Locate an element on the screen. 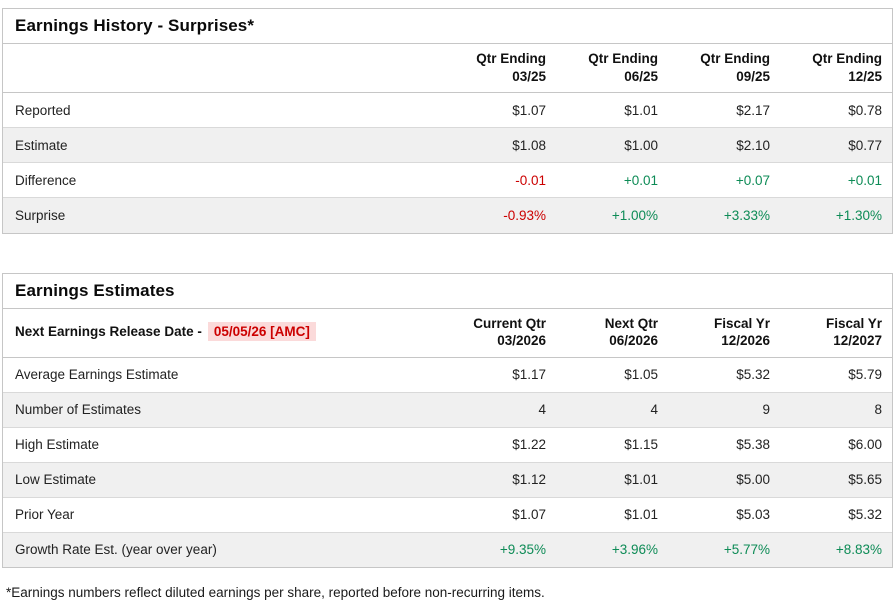 The height and width of the screenshot is (600, 894). table-row-low-estimate: Low Estimate $1.12 $1.01 $5.00 $5.65 is located at coordinates (447, 479).